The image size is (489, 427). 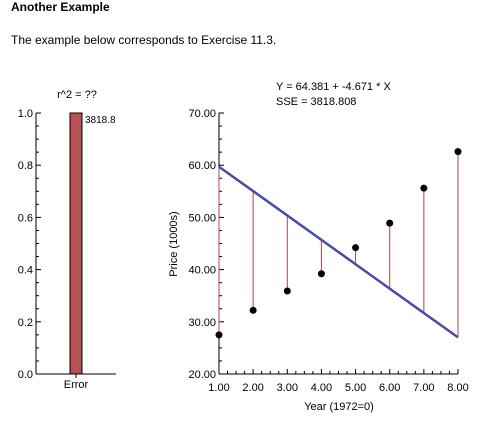 I want to click on scatter-x-tick-label: 4.00, so click(x=321, y=388).